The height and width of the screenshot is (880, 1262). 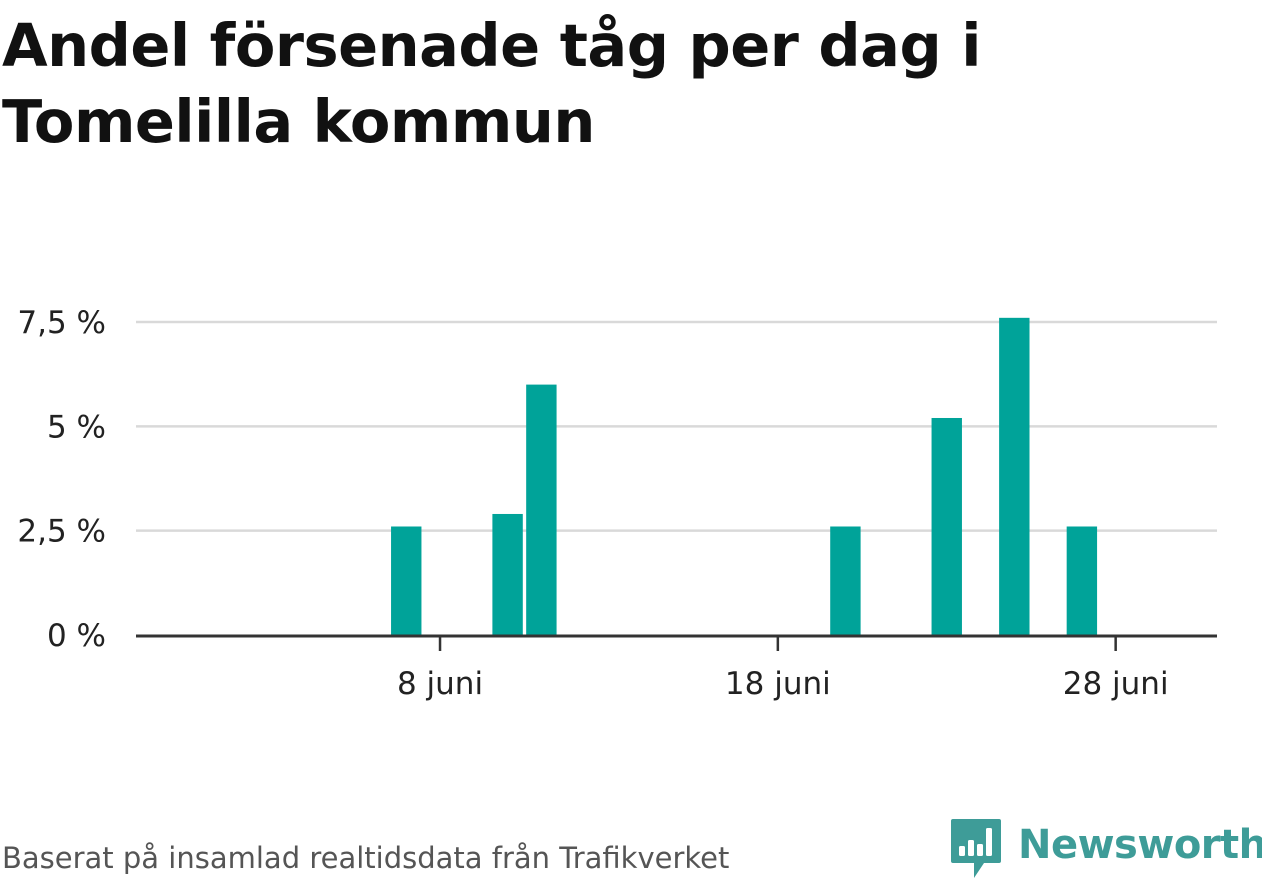 What do you see at coordinates (61, 323) in the screenshot?
I see `y-tick-label: 7,5 %` at bounding box center [61, 323].